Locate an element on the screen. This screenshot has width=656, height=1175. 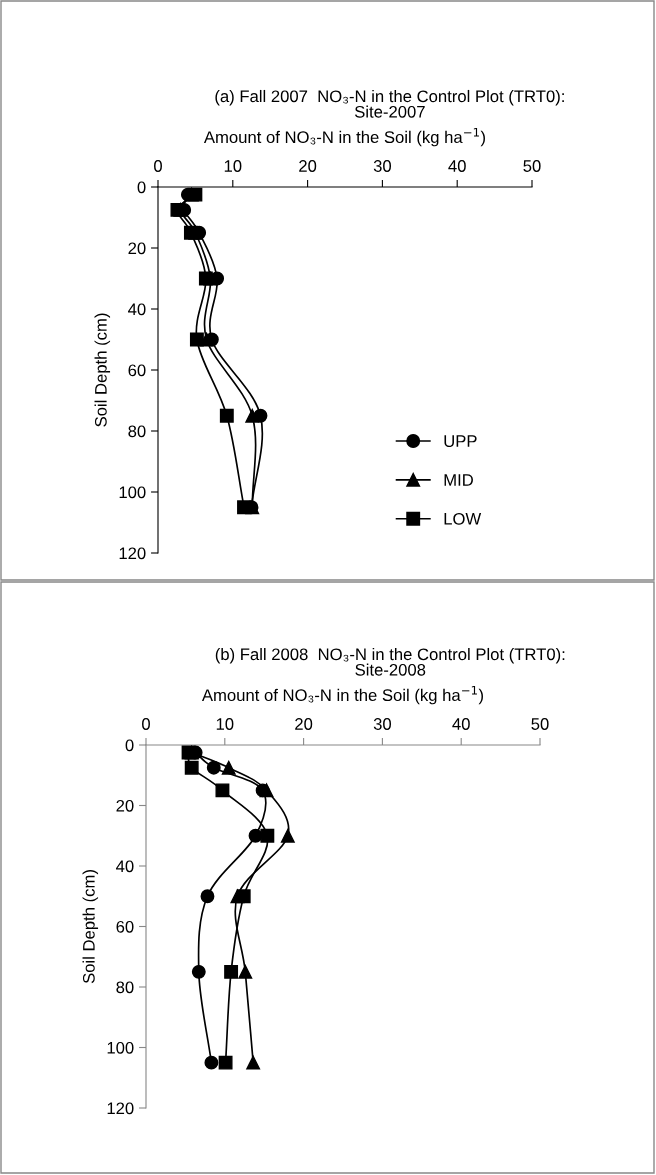
legend-label: MID is located at coordinates (458, 480).